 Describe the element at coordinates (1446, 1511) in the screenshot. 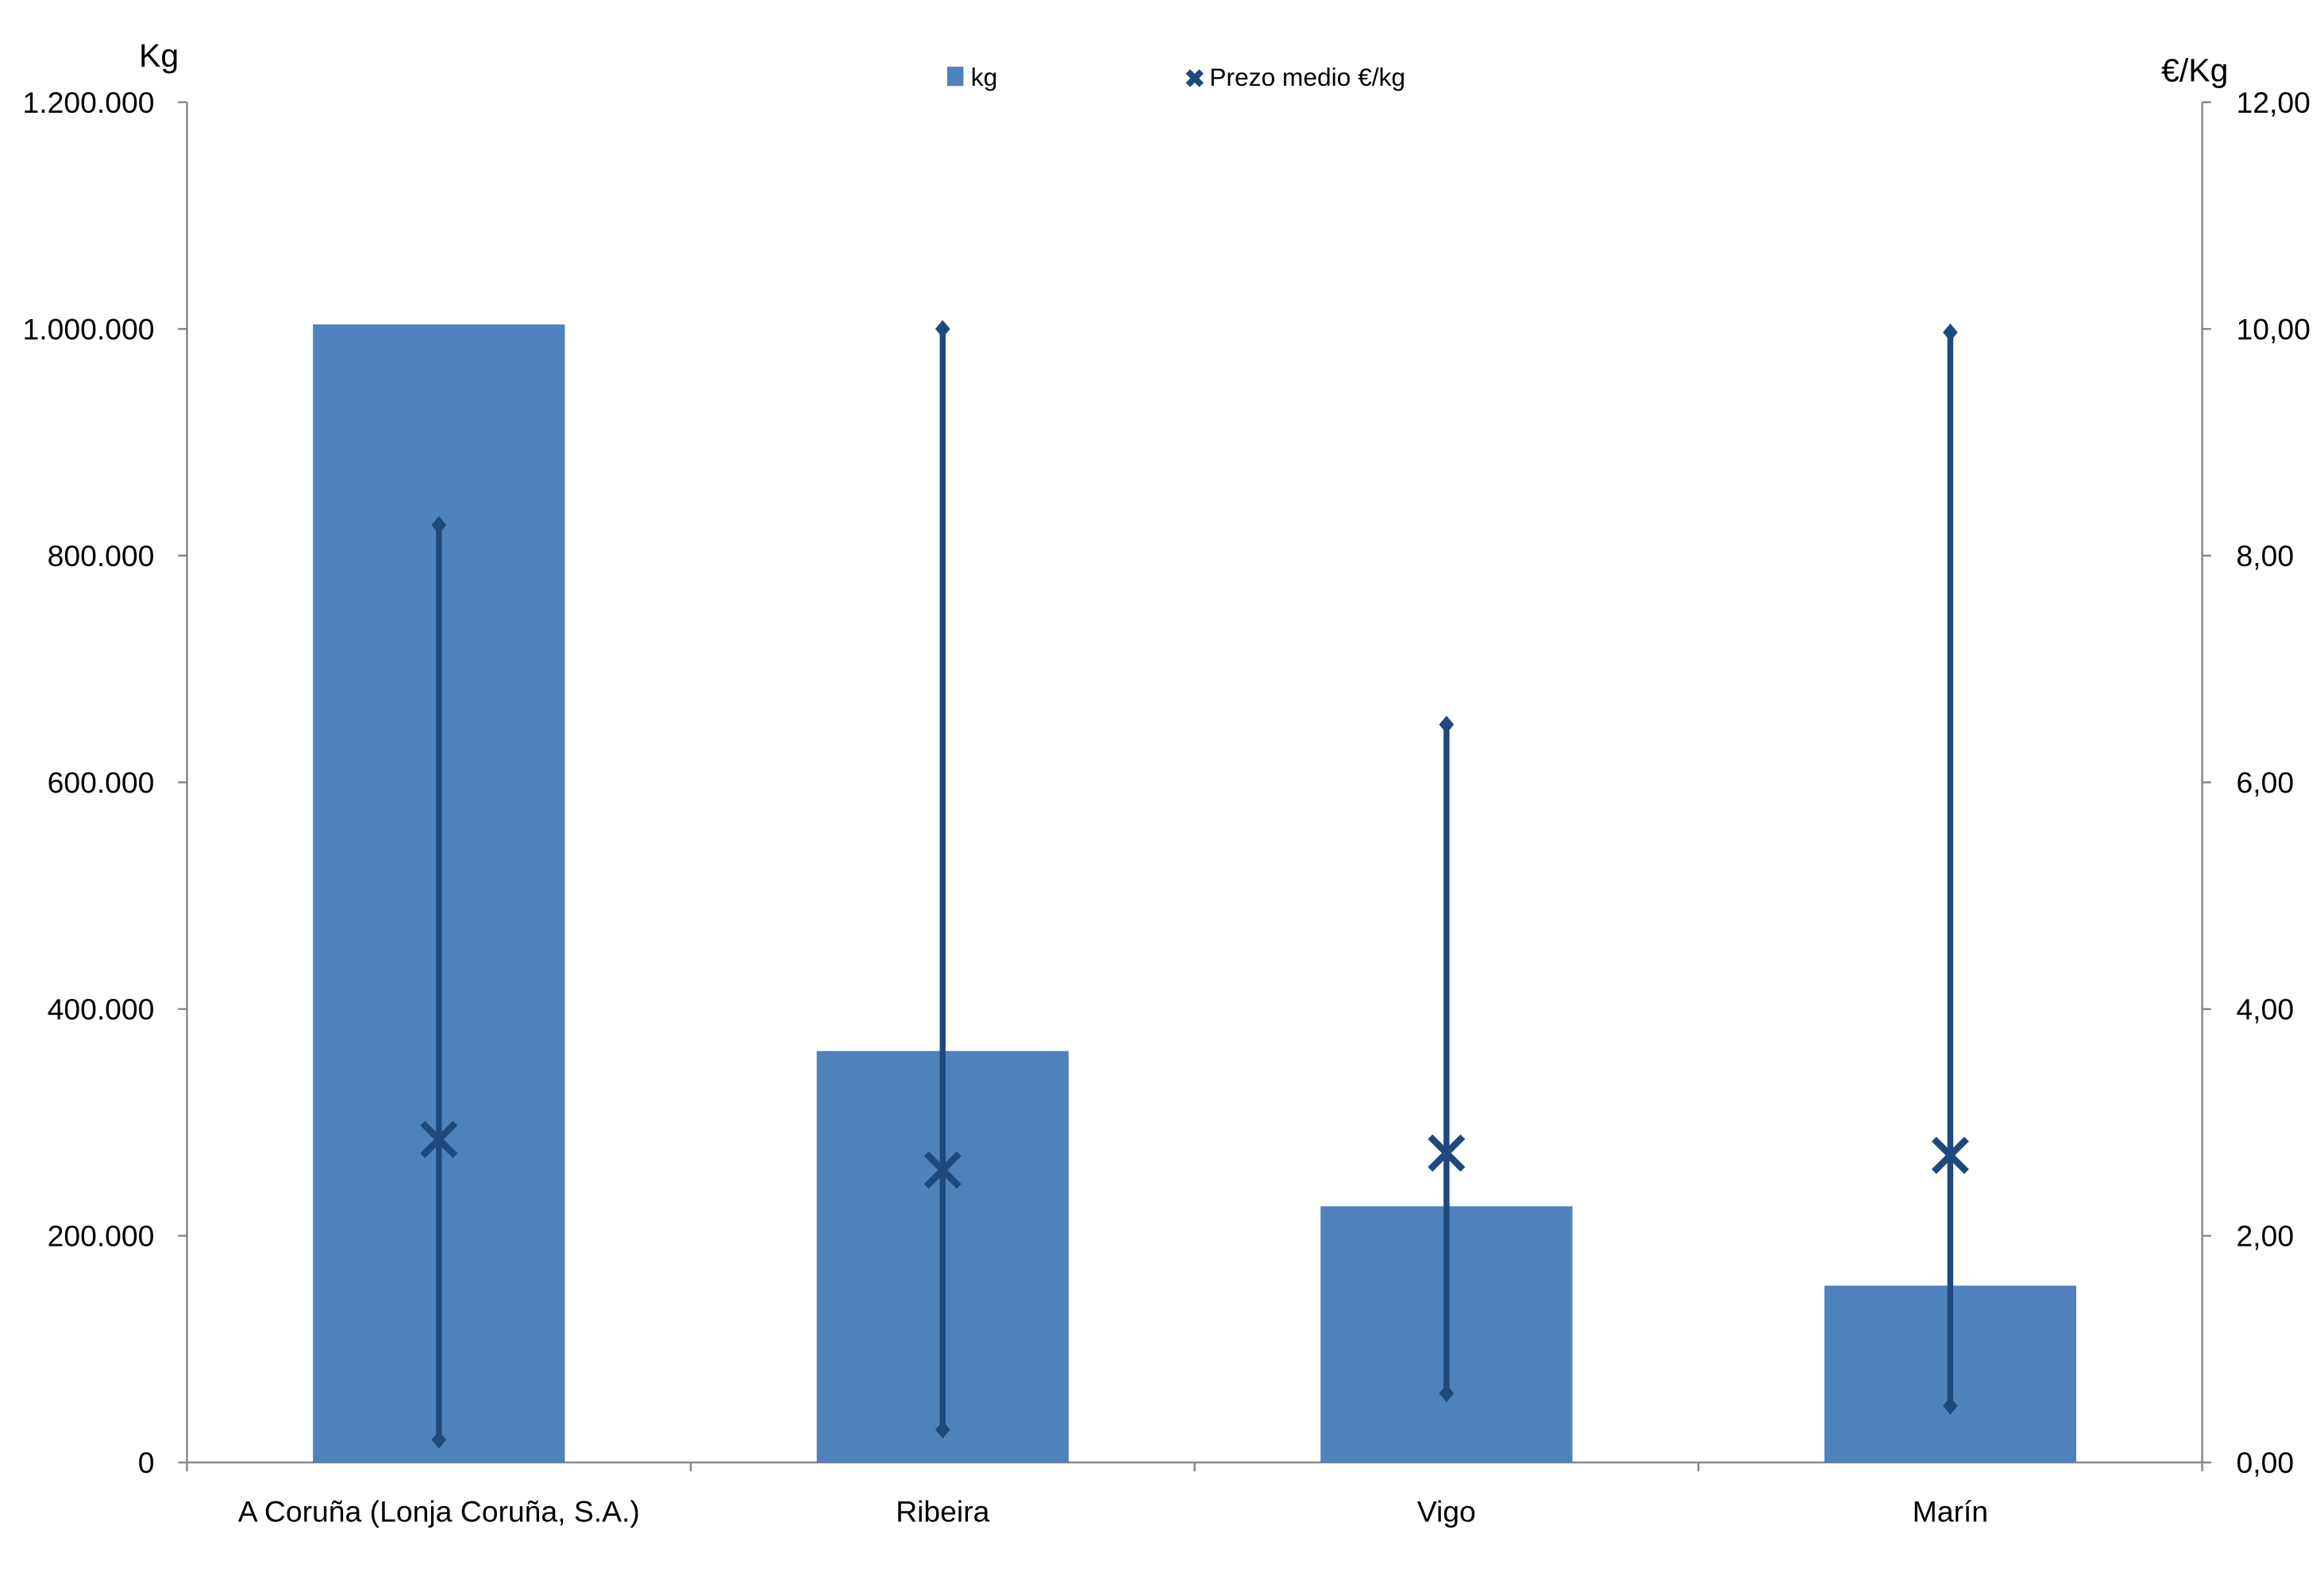

I see `x-tick-label: Vigo` at that location.